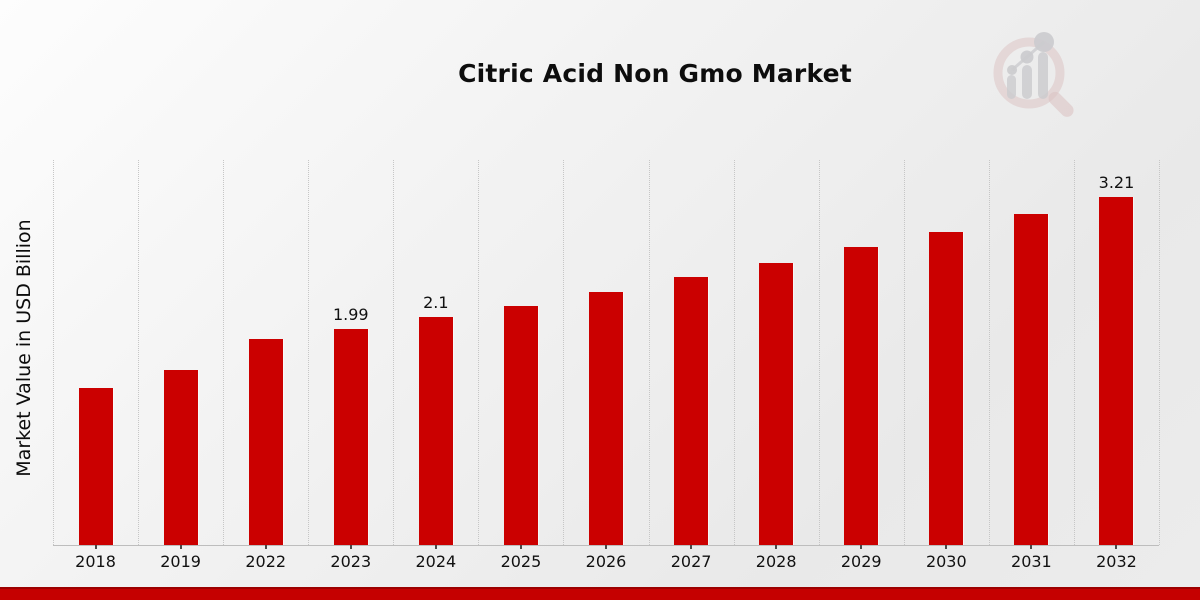  What do you see at coordinates (1033, 74) in the screenshot?
I see `magnifier-bar-chart-watermark-icon` at bounding box center [1033, 74].